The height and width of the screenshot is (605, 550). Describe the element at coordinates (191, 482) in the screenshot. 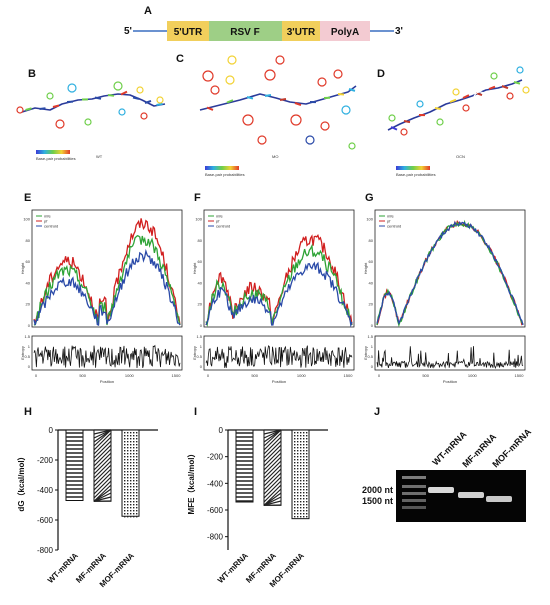

I see `y-axis-title: MFE（kcal/mol）` at that location.